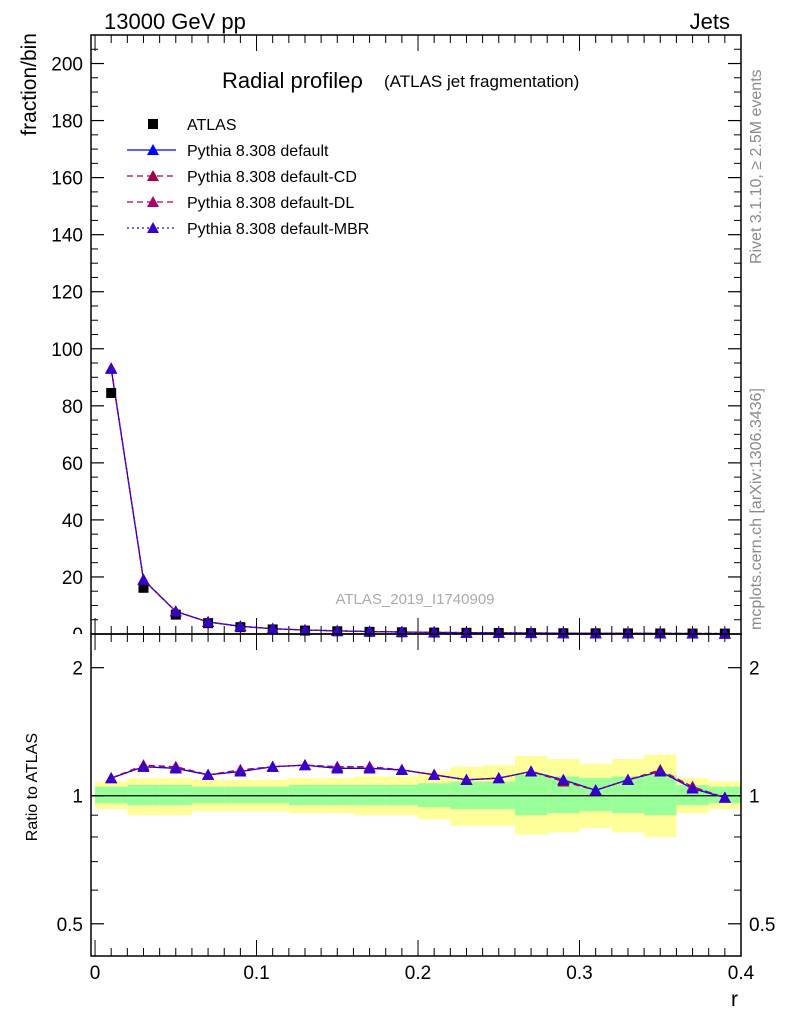  Describe the element at coordinates (67, 122) in the screenshot. I see `main-ytick-label: 180` at that location.